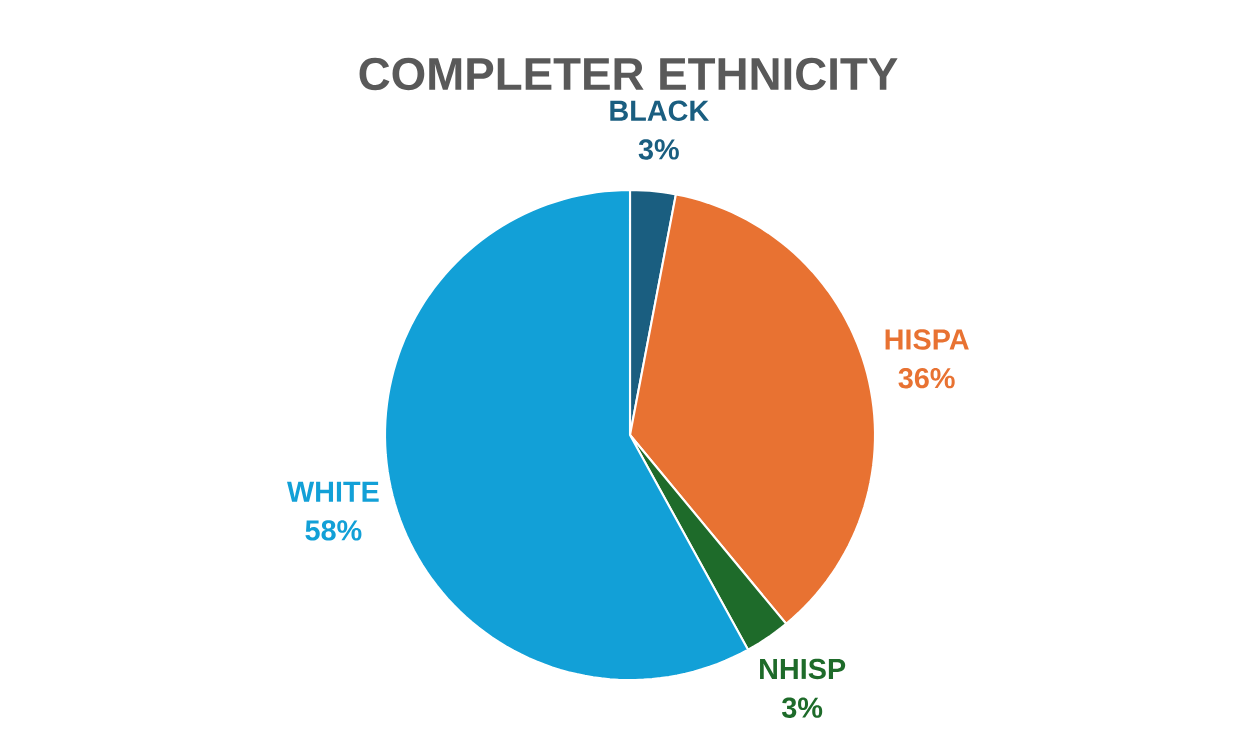  Describe the element at coordinates (803, 669) in the screenshot. I see `slice-label: NHISP` at that location.